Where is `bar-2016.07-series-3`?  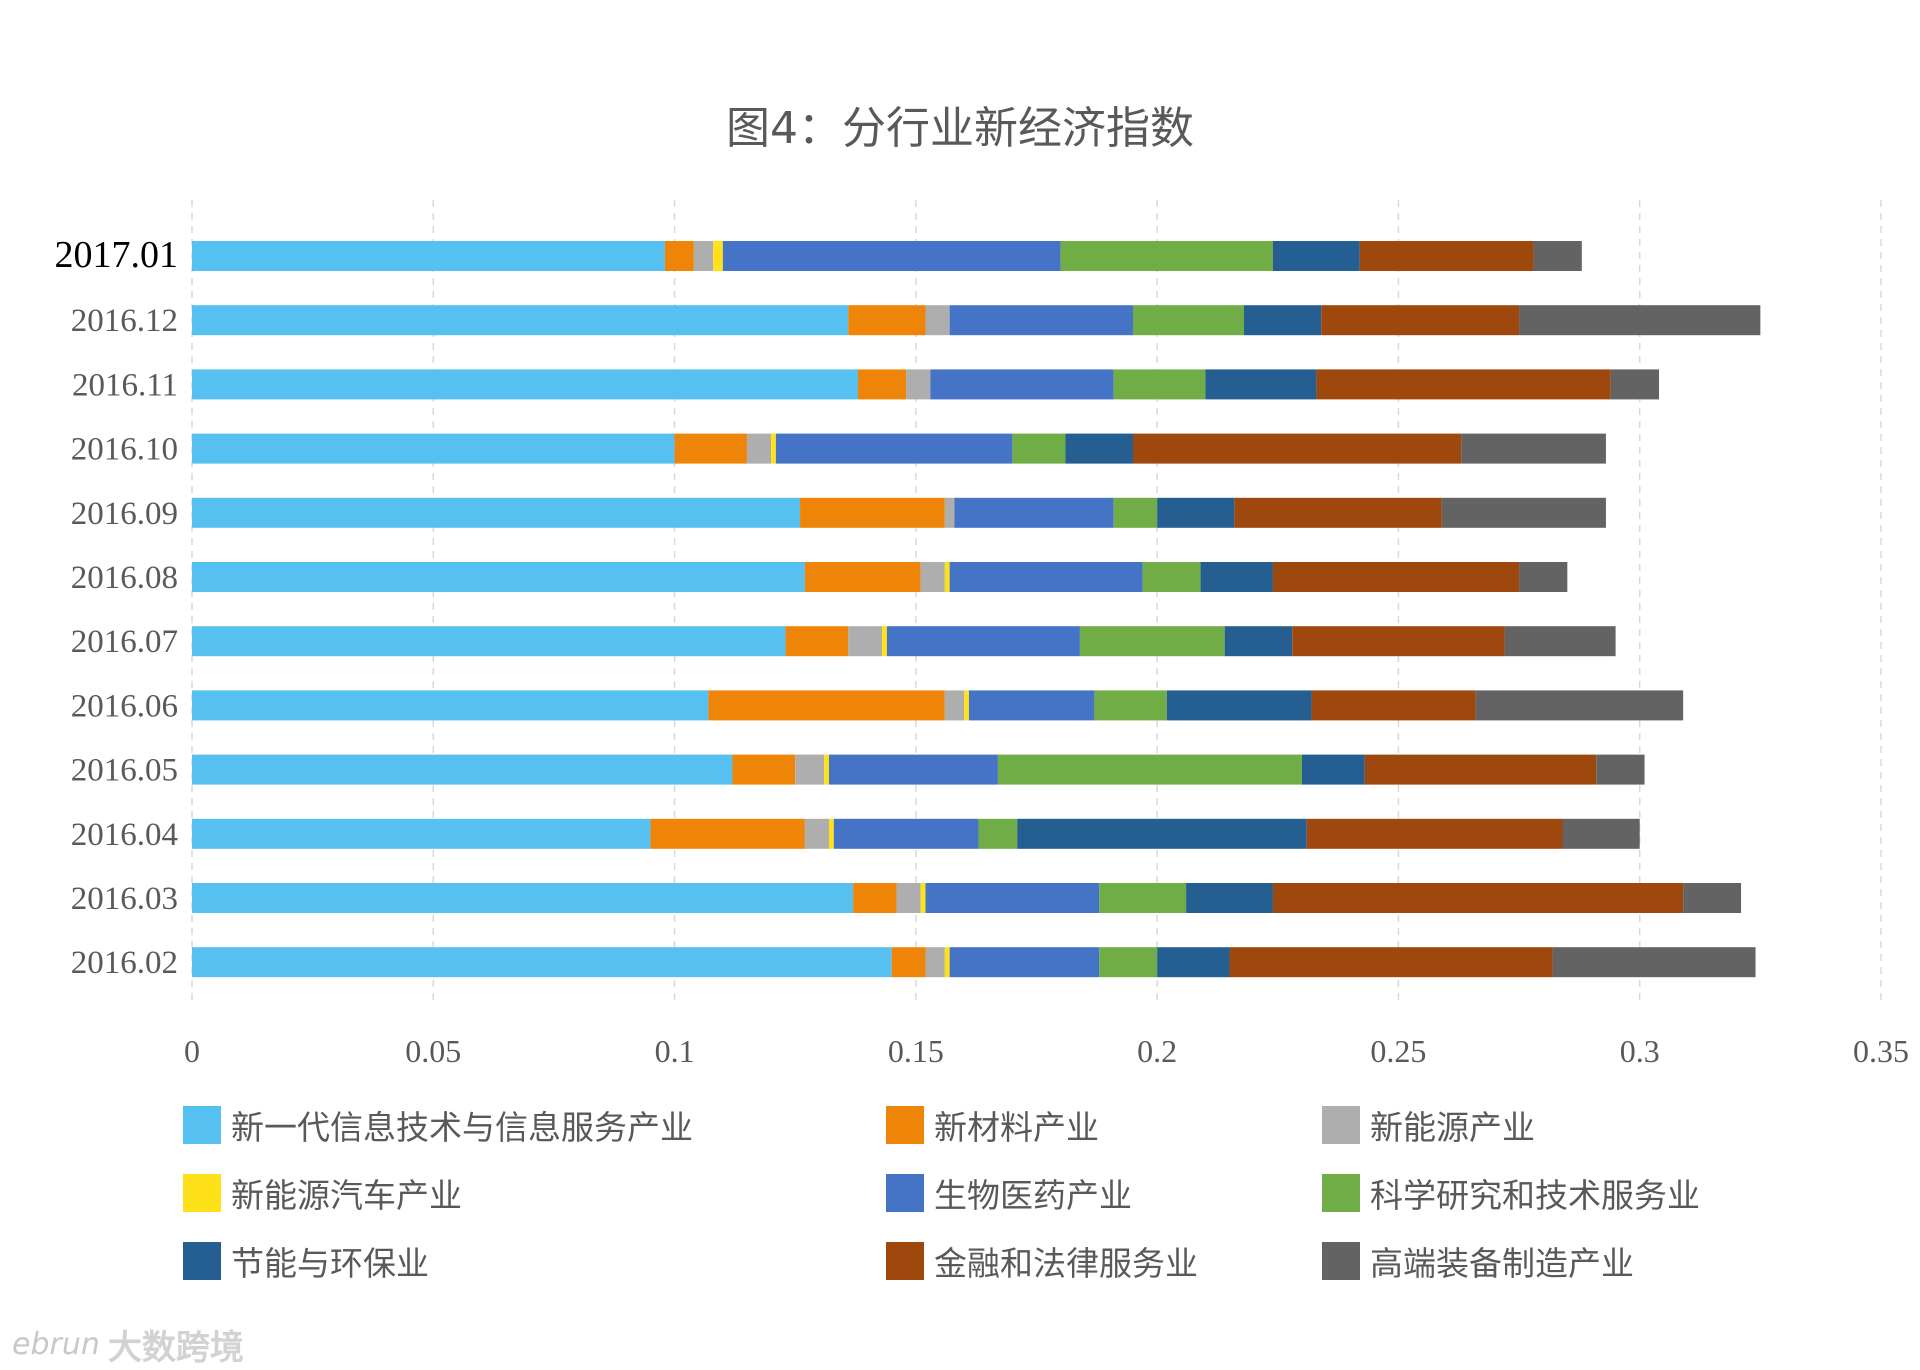
bar-2016.07-series-3 is located at coordinates (884, 641).